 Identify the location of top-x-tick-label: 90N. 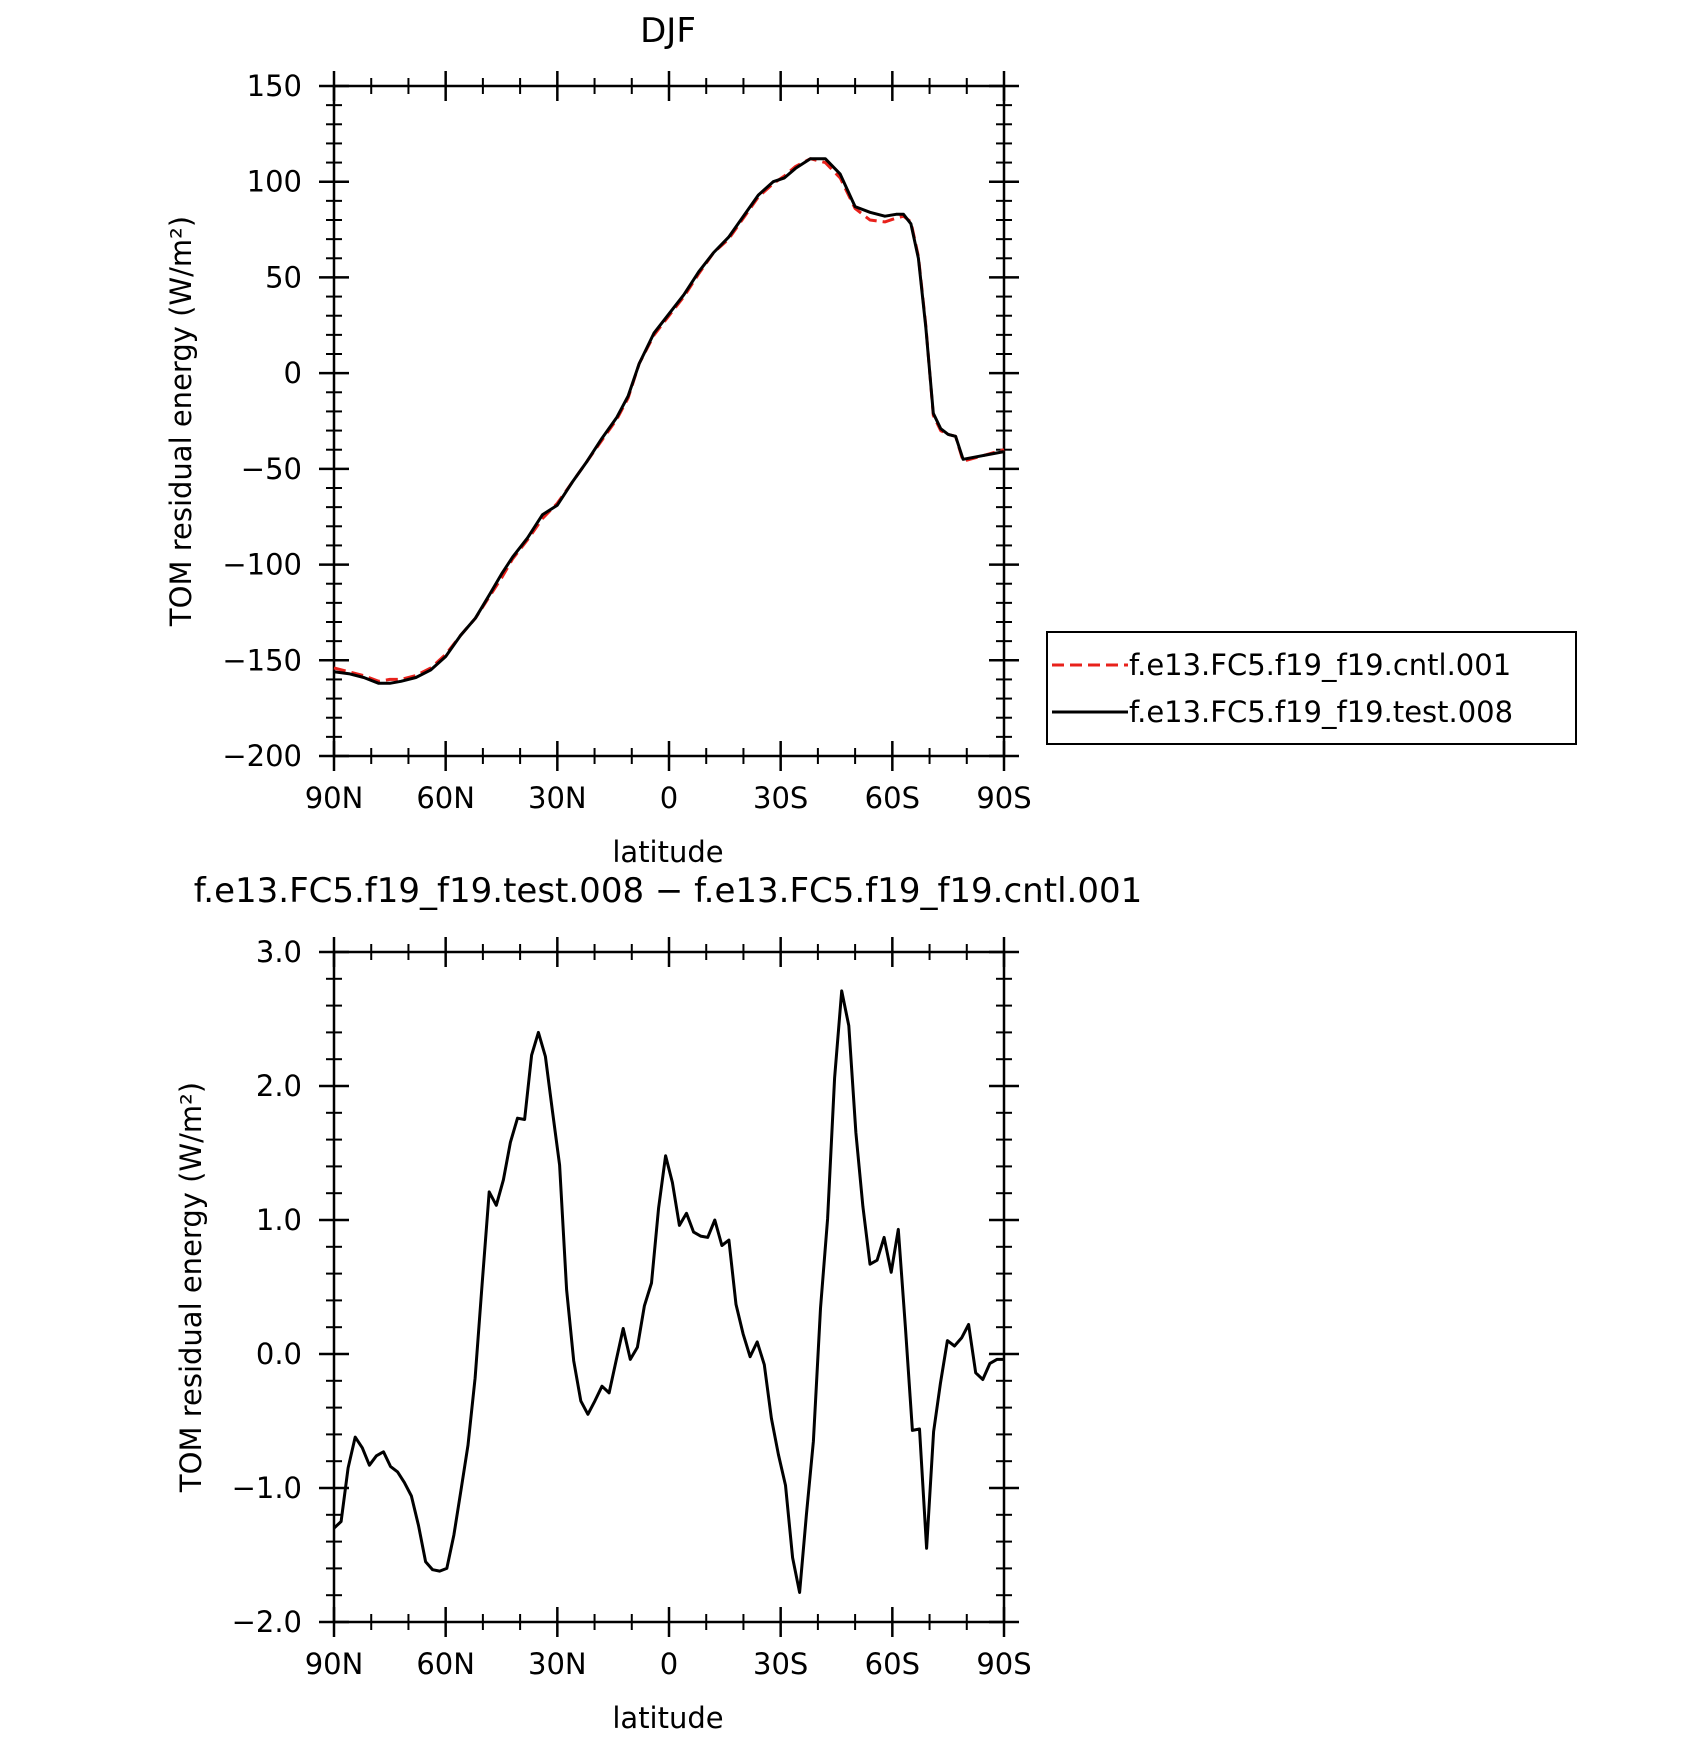
(334, 798).